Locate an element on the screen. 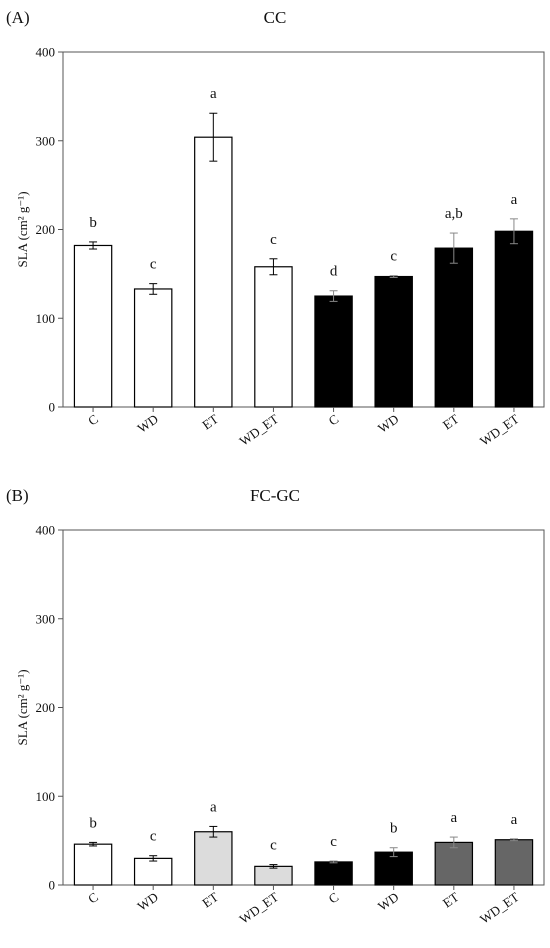 The height and width of the screenshot is (948, 550). panel-label: (A) is located at coordinates (18, 17).